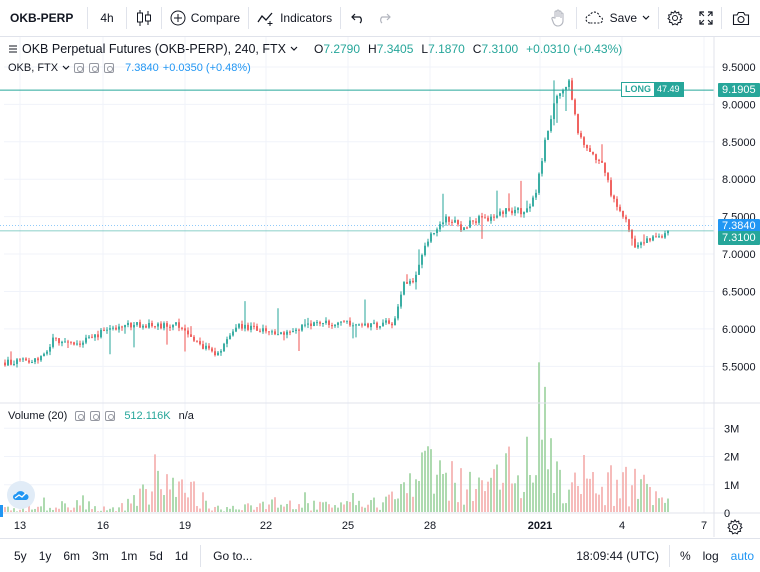 This screenshot has height=572, width=760. Describe the element at coordinates (33, 68) in the screenshot. I see `compare-symbol: OKB, FTX` at that location.